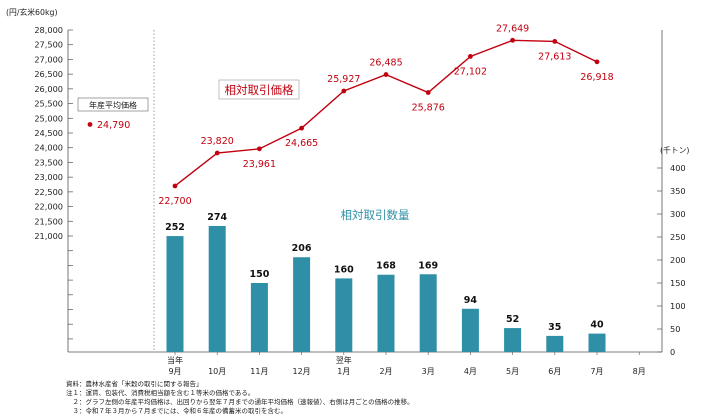 Image resolution: width=708 pixels, height=415 pixels. Describe the element at coordinates (175, 227) in the screenshot. I see `volume-data-label: 252` at that location.